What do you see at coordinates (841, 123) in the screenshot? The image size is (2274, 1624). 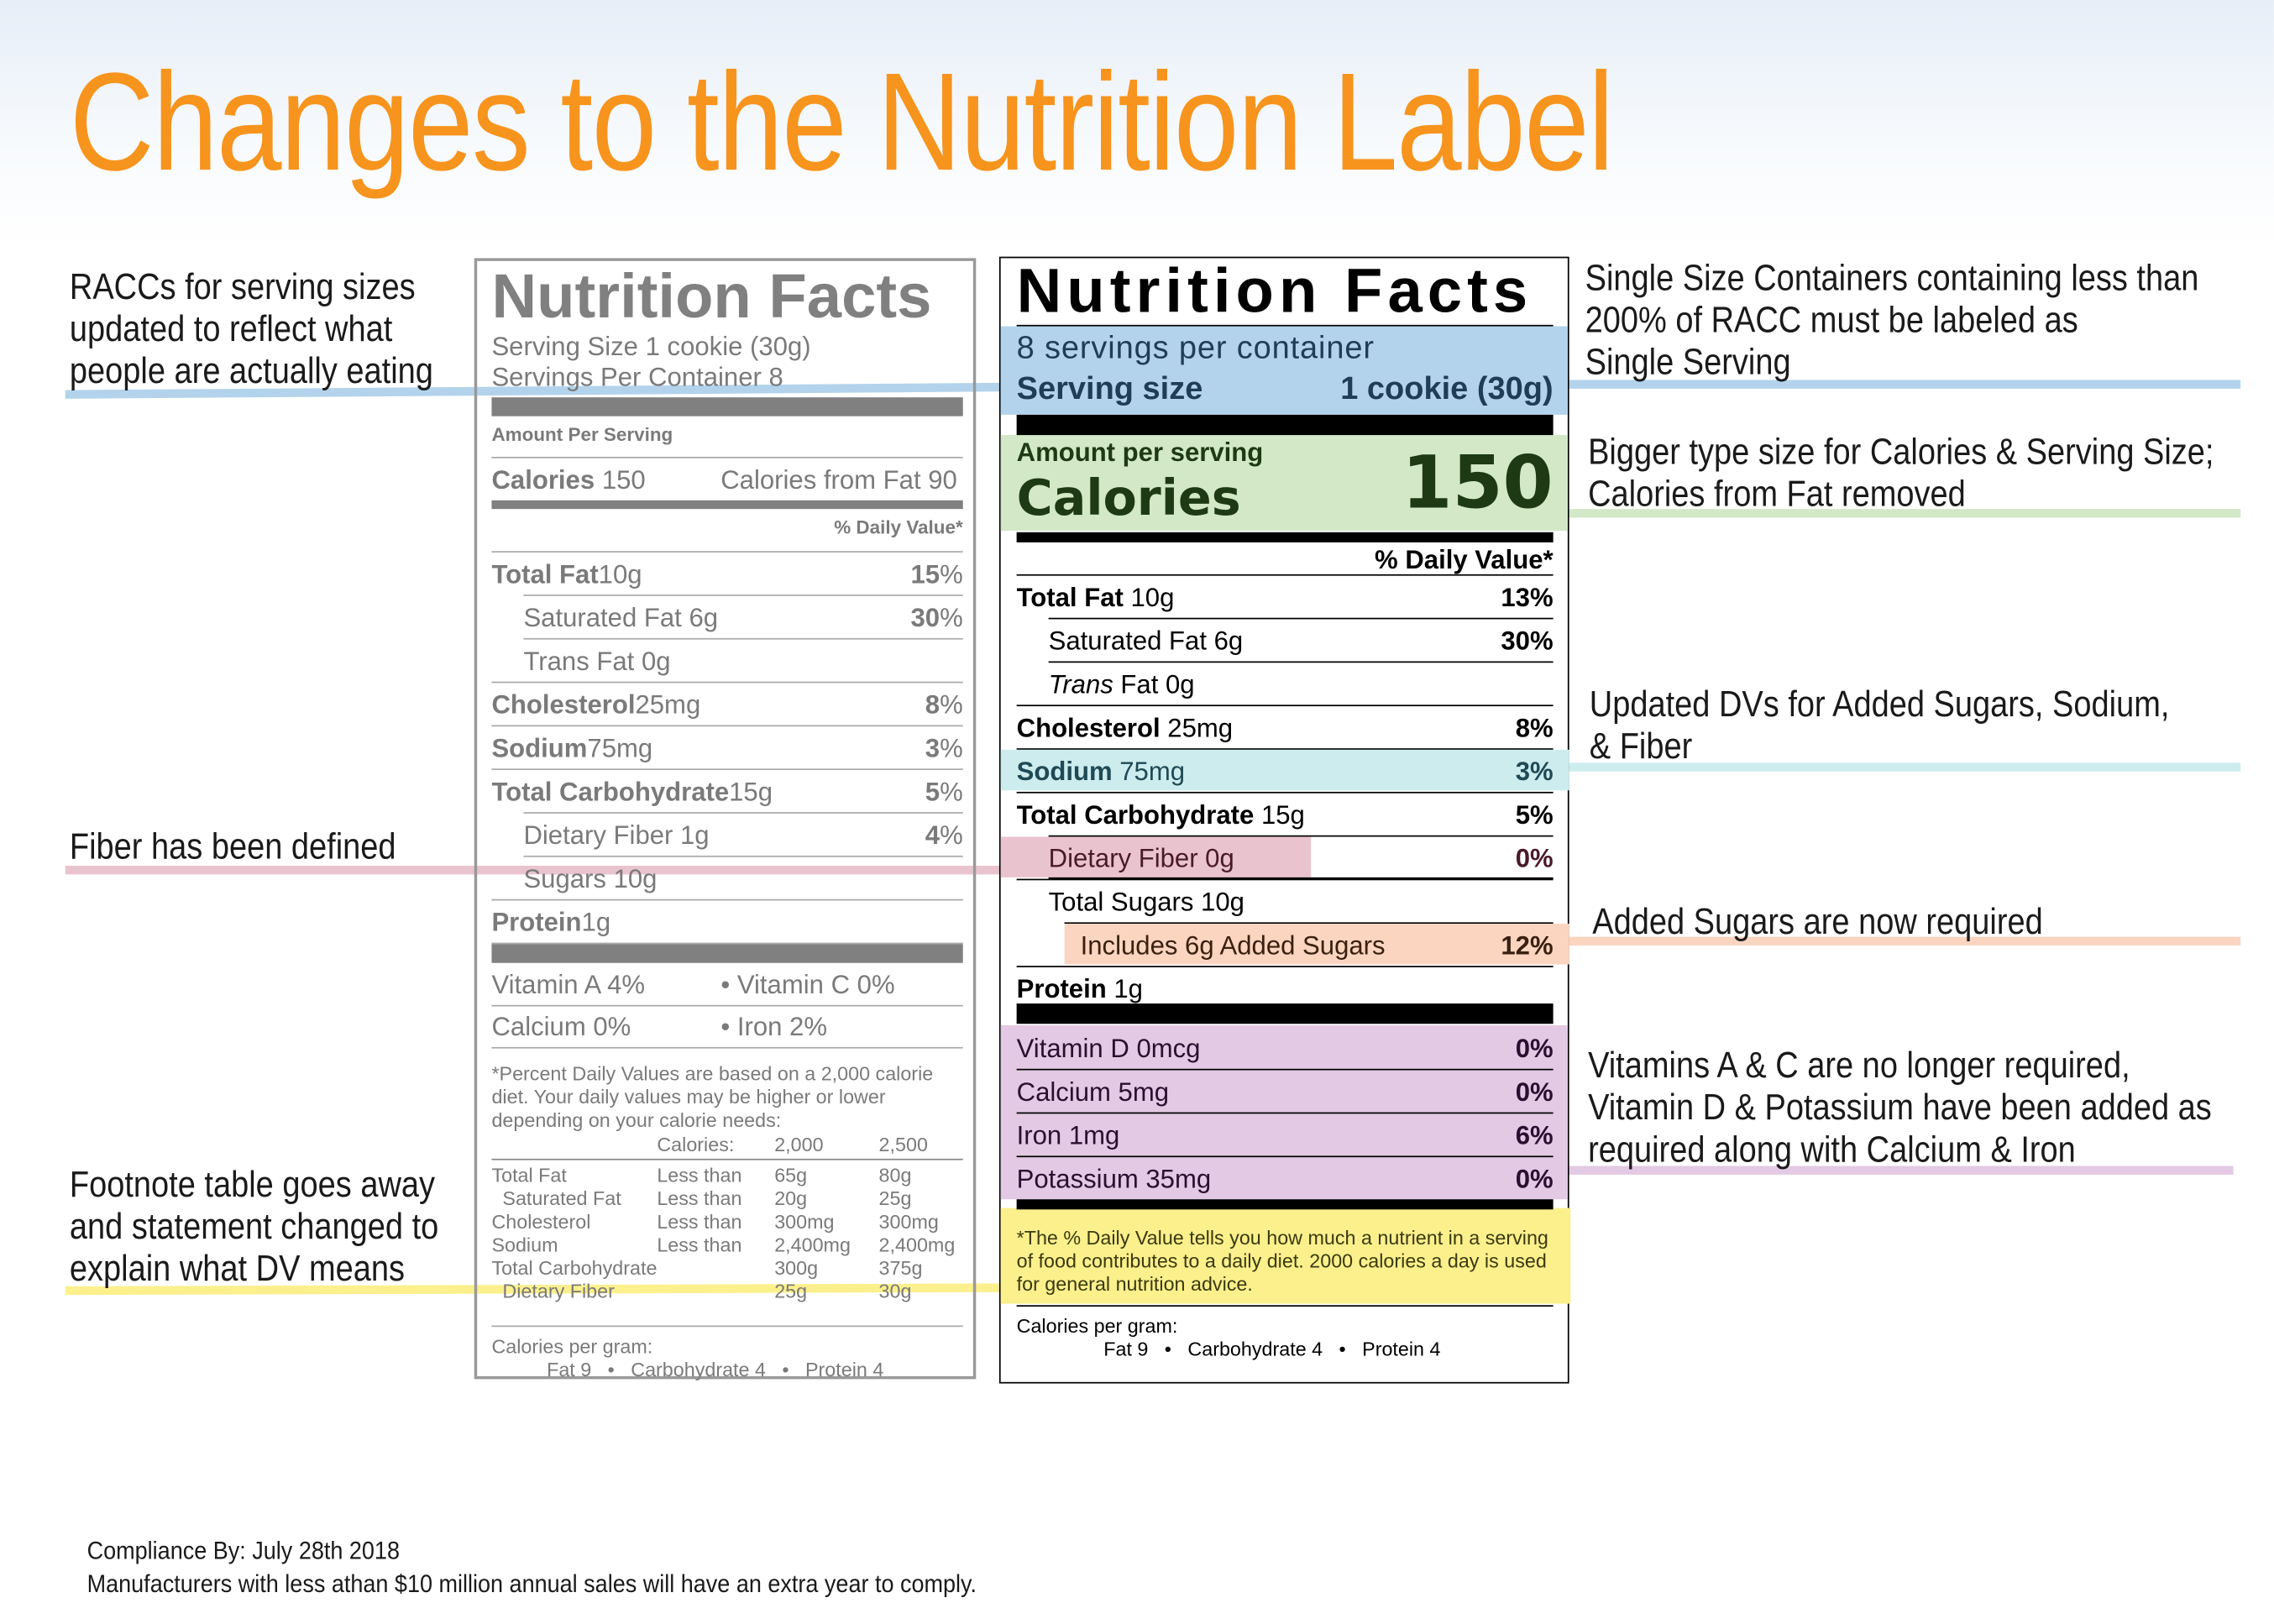 I see `page-title: Changes to the Nutrition Label` at bounding box center [841, 123].